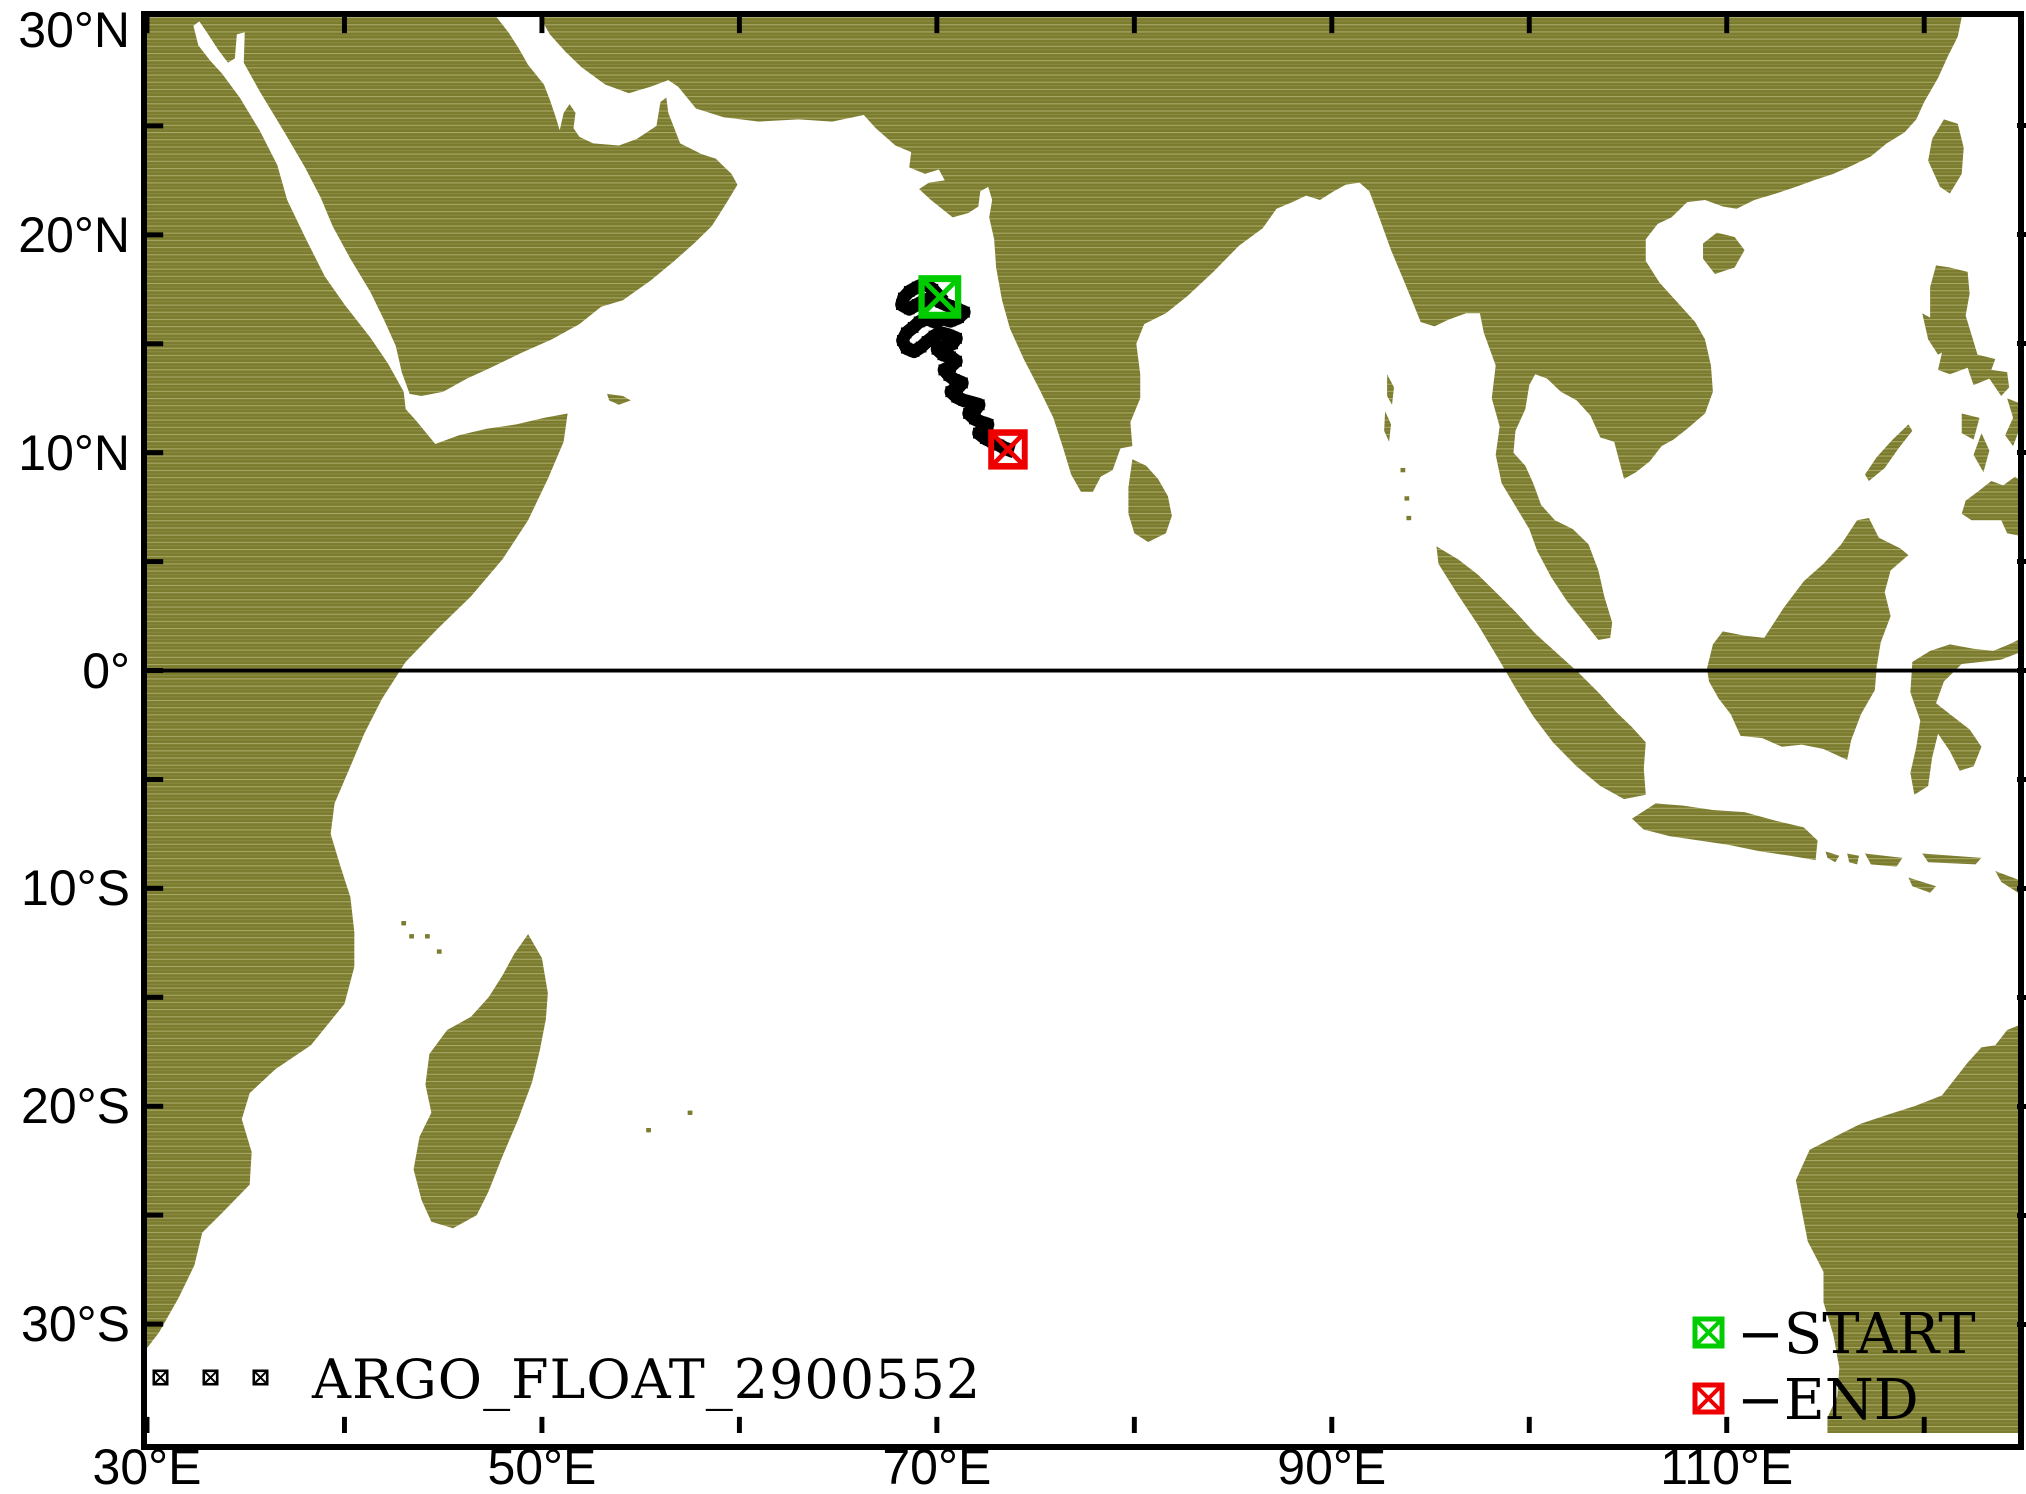 This screenshot has width=2026, height=1494. Describe the element at coordinates (1332, 1466) in the screenshot. I see `lon-label: 90°E` at that location.